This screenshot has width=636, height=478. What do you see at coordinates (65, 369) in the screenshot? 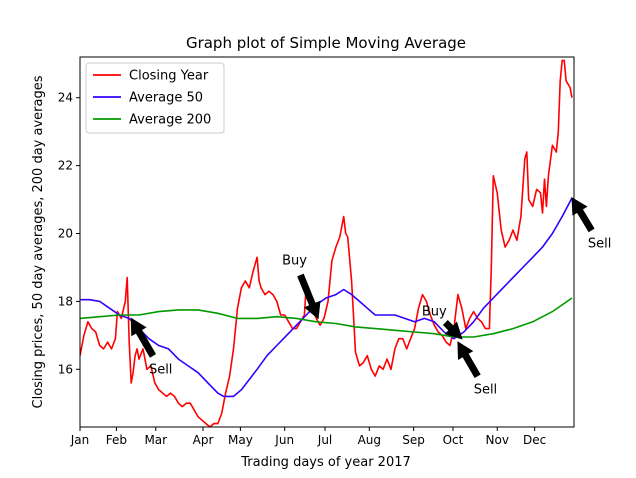
I see `y-tick-label: 16` at bounding box center [65, 369].